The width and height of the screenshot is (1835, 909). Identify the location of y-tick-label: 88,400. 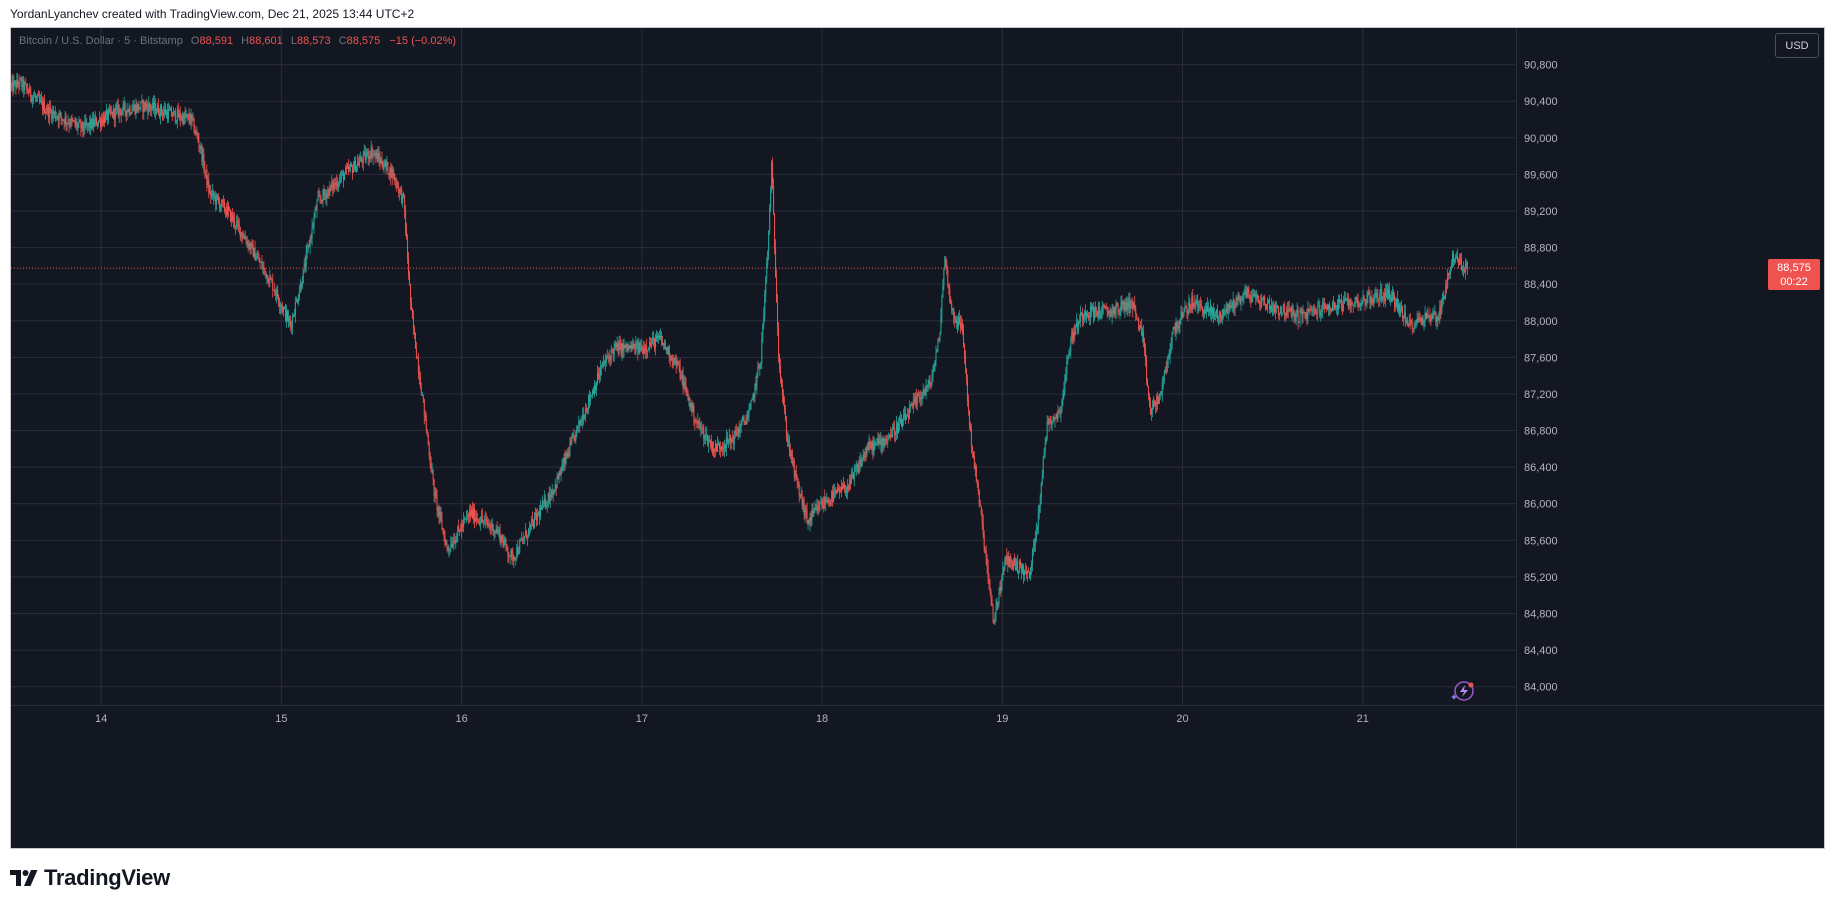
(1541, 285).